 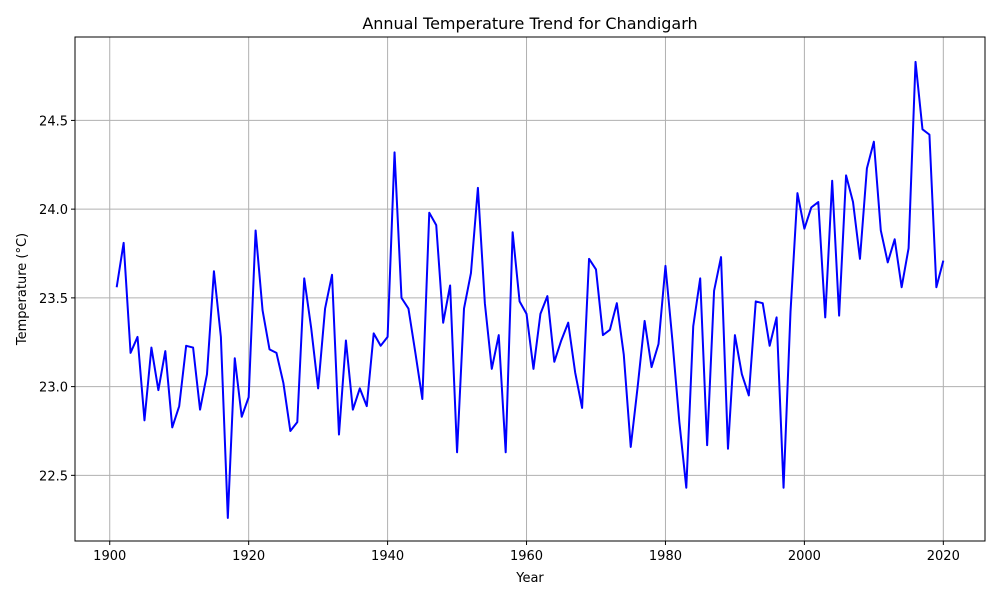 What do you see at coordinates (943, 556) in the screenshot?
I see `x-tick-label: 2020` at bounding box center [943, 556].